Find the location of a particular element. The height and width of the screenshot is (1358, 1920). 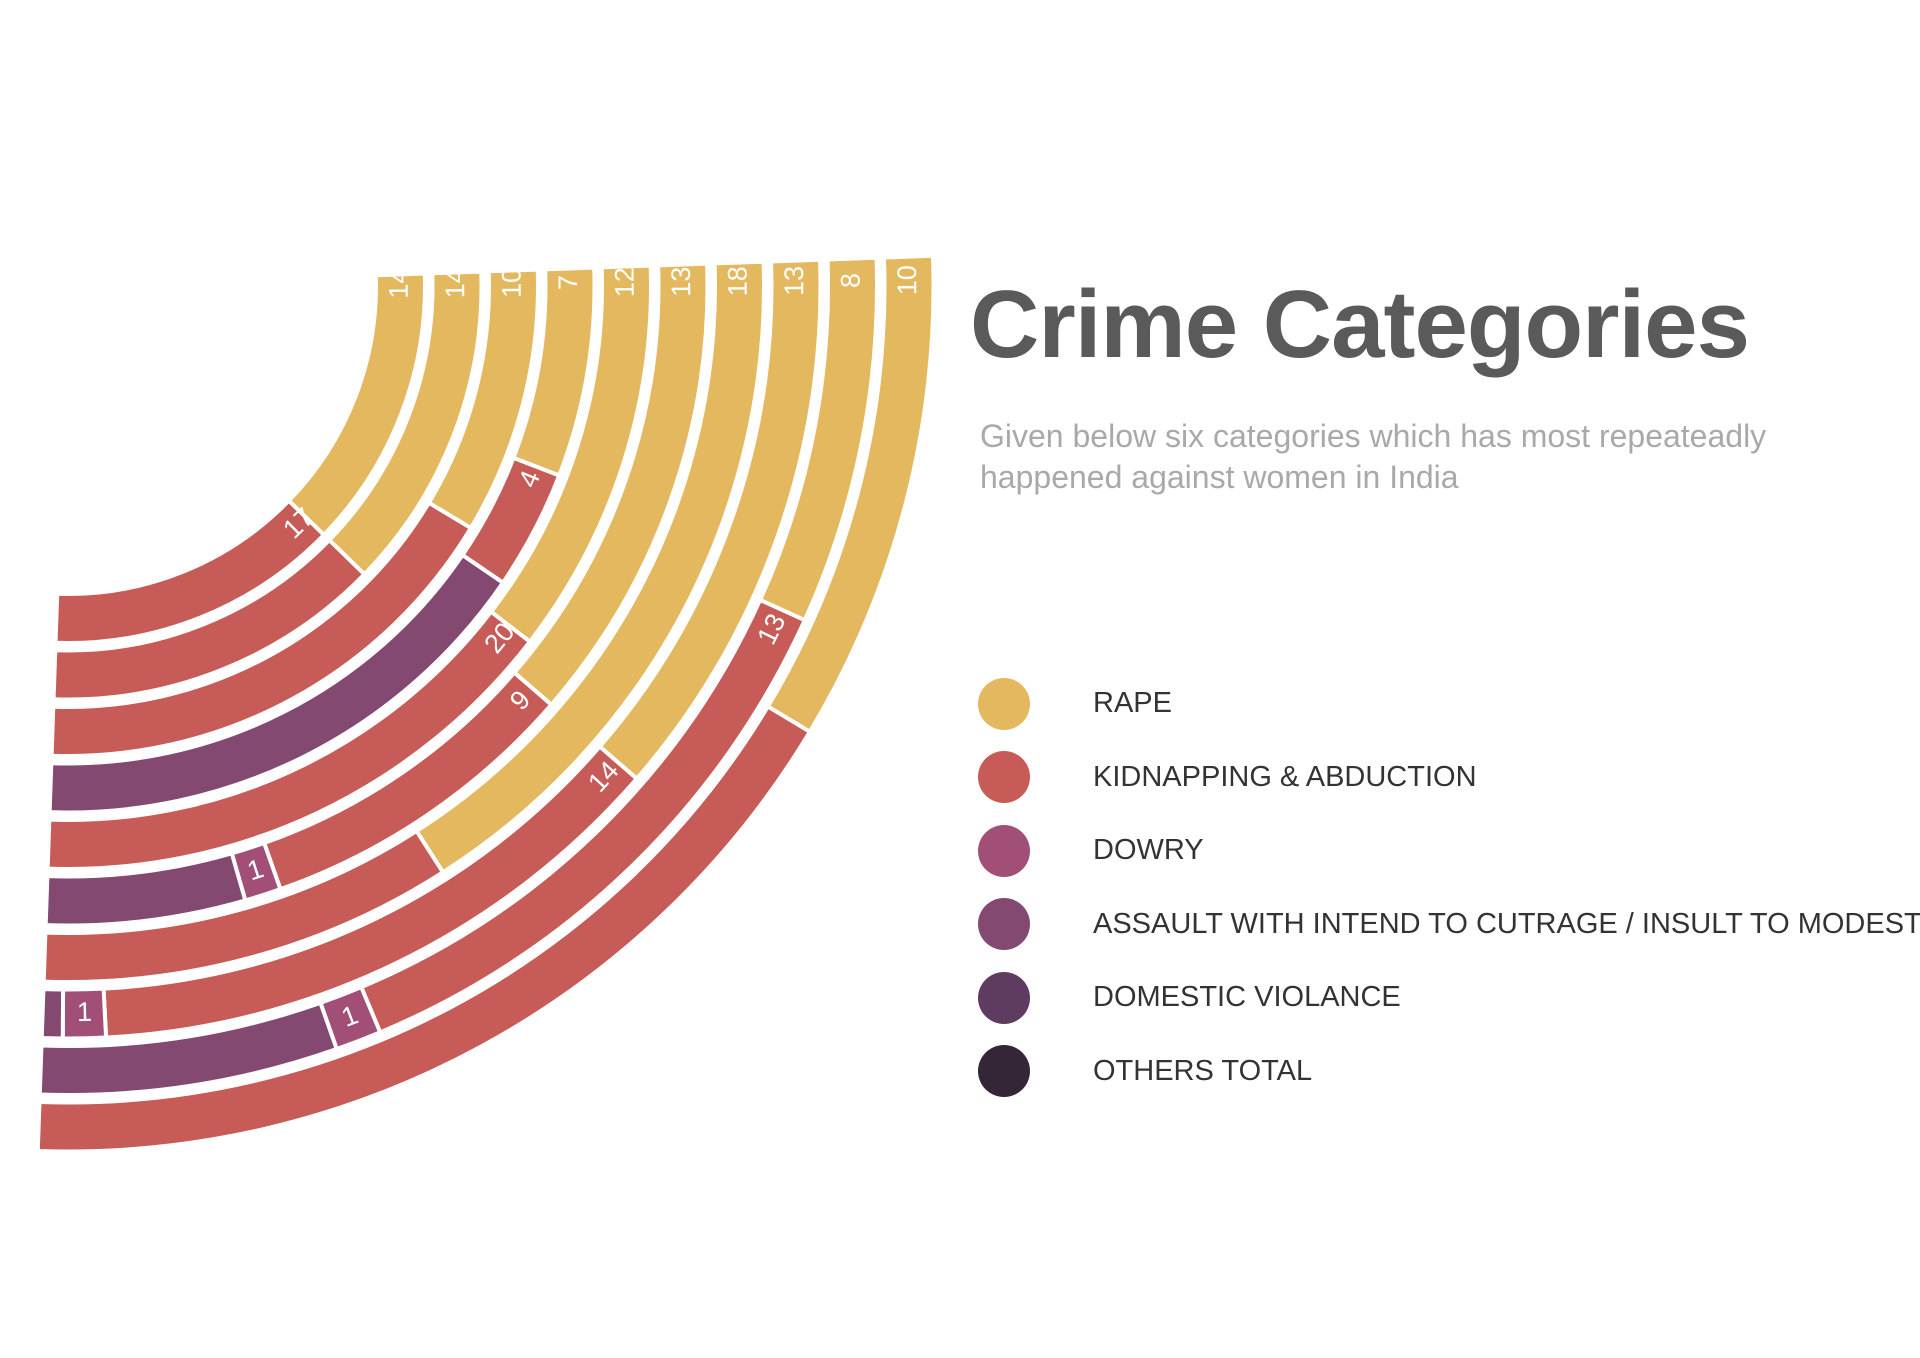

ring-3: 10 is located at coordinates (294, 512).